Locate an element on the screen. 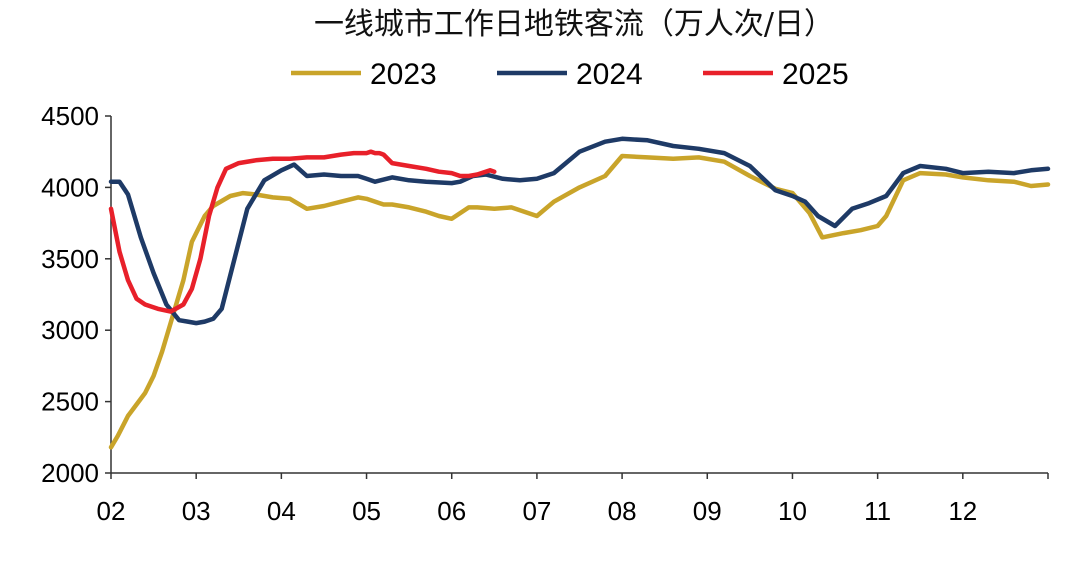  y-tick-label: 2000 is located at coordinates (70, 473).